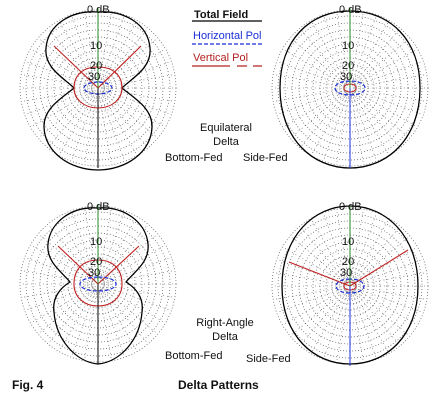 Image resolution: width=445 pixels, height=400 pixels. I want to click on horizontal-pol-pattern, so click(350, 88).